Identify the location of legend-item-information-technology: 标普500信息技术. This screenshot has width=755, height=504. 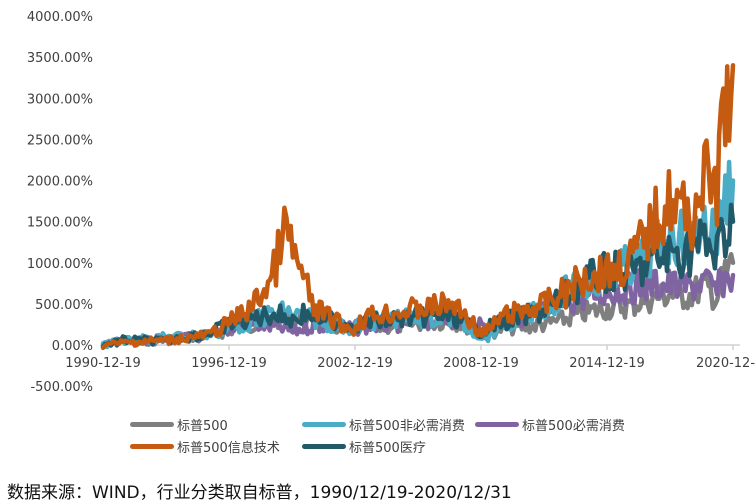
(205, 446).